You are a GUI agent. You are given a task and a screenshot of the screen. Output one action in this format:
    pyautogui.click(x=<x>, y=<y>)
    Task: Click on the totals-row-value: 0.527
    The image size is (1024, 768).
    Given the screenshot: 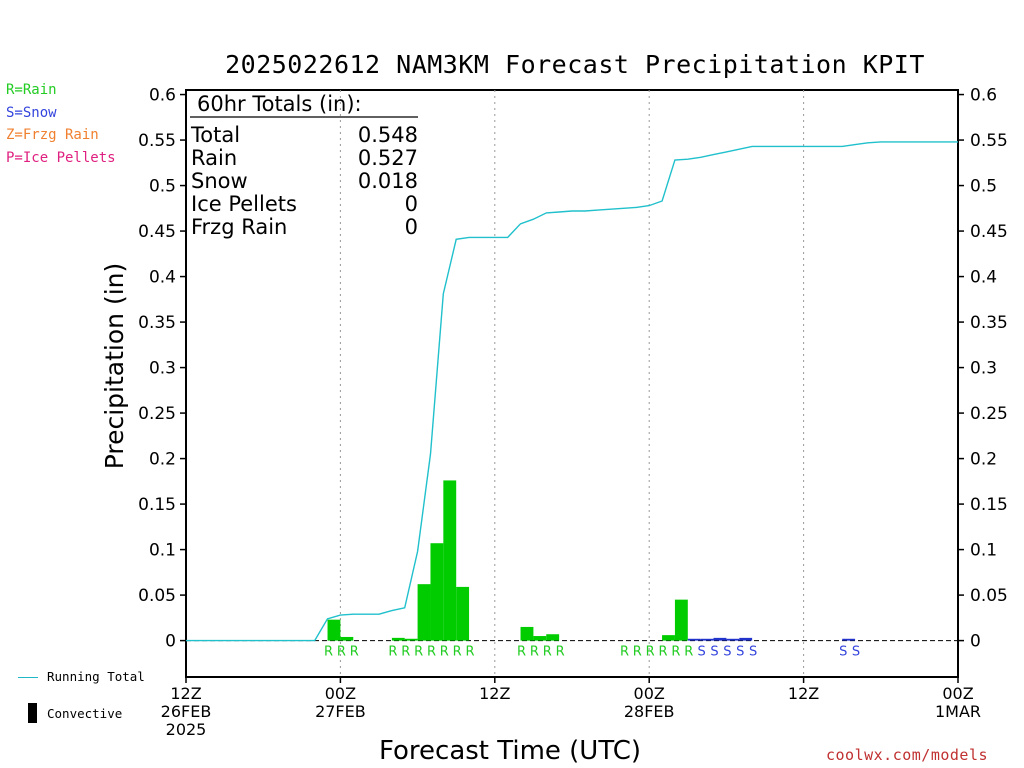 What is the action you would take?
    pyautogui.click(x=388, y=158)
    